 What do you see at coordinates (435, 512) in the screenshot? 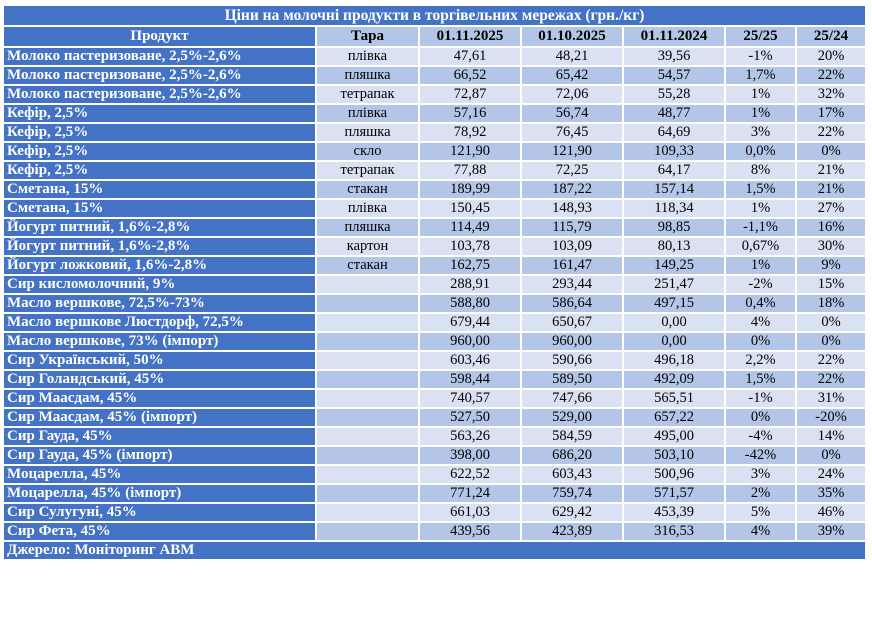
I see `table-row: Сир Сулугуні, 45% 661,03 629,42 453,39 5% 46%` at bounding box center [435, 512].